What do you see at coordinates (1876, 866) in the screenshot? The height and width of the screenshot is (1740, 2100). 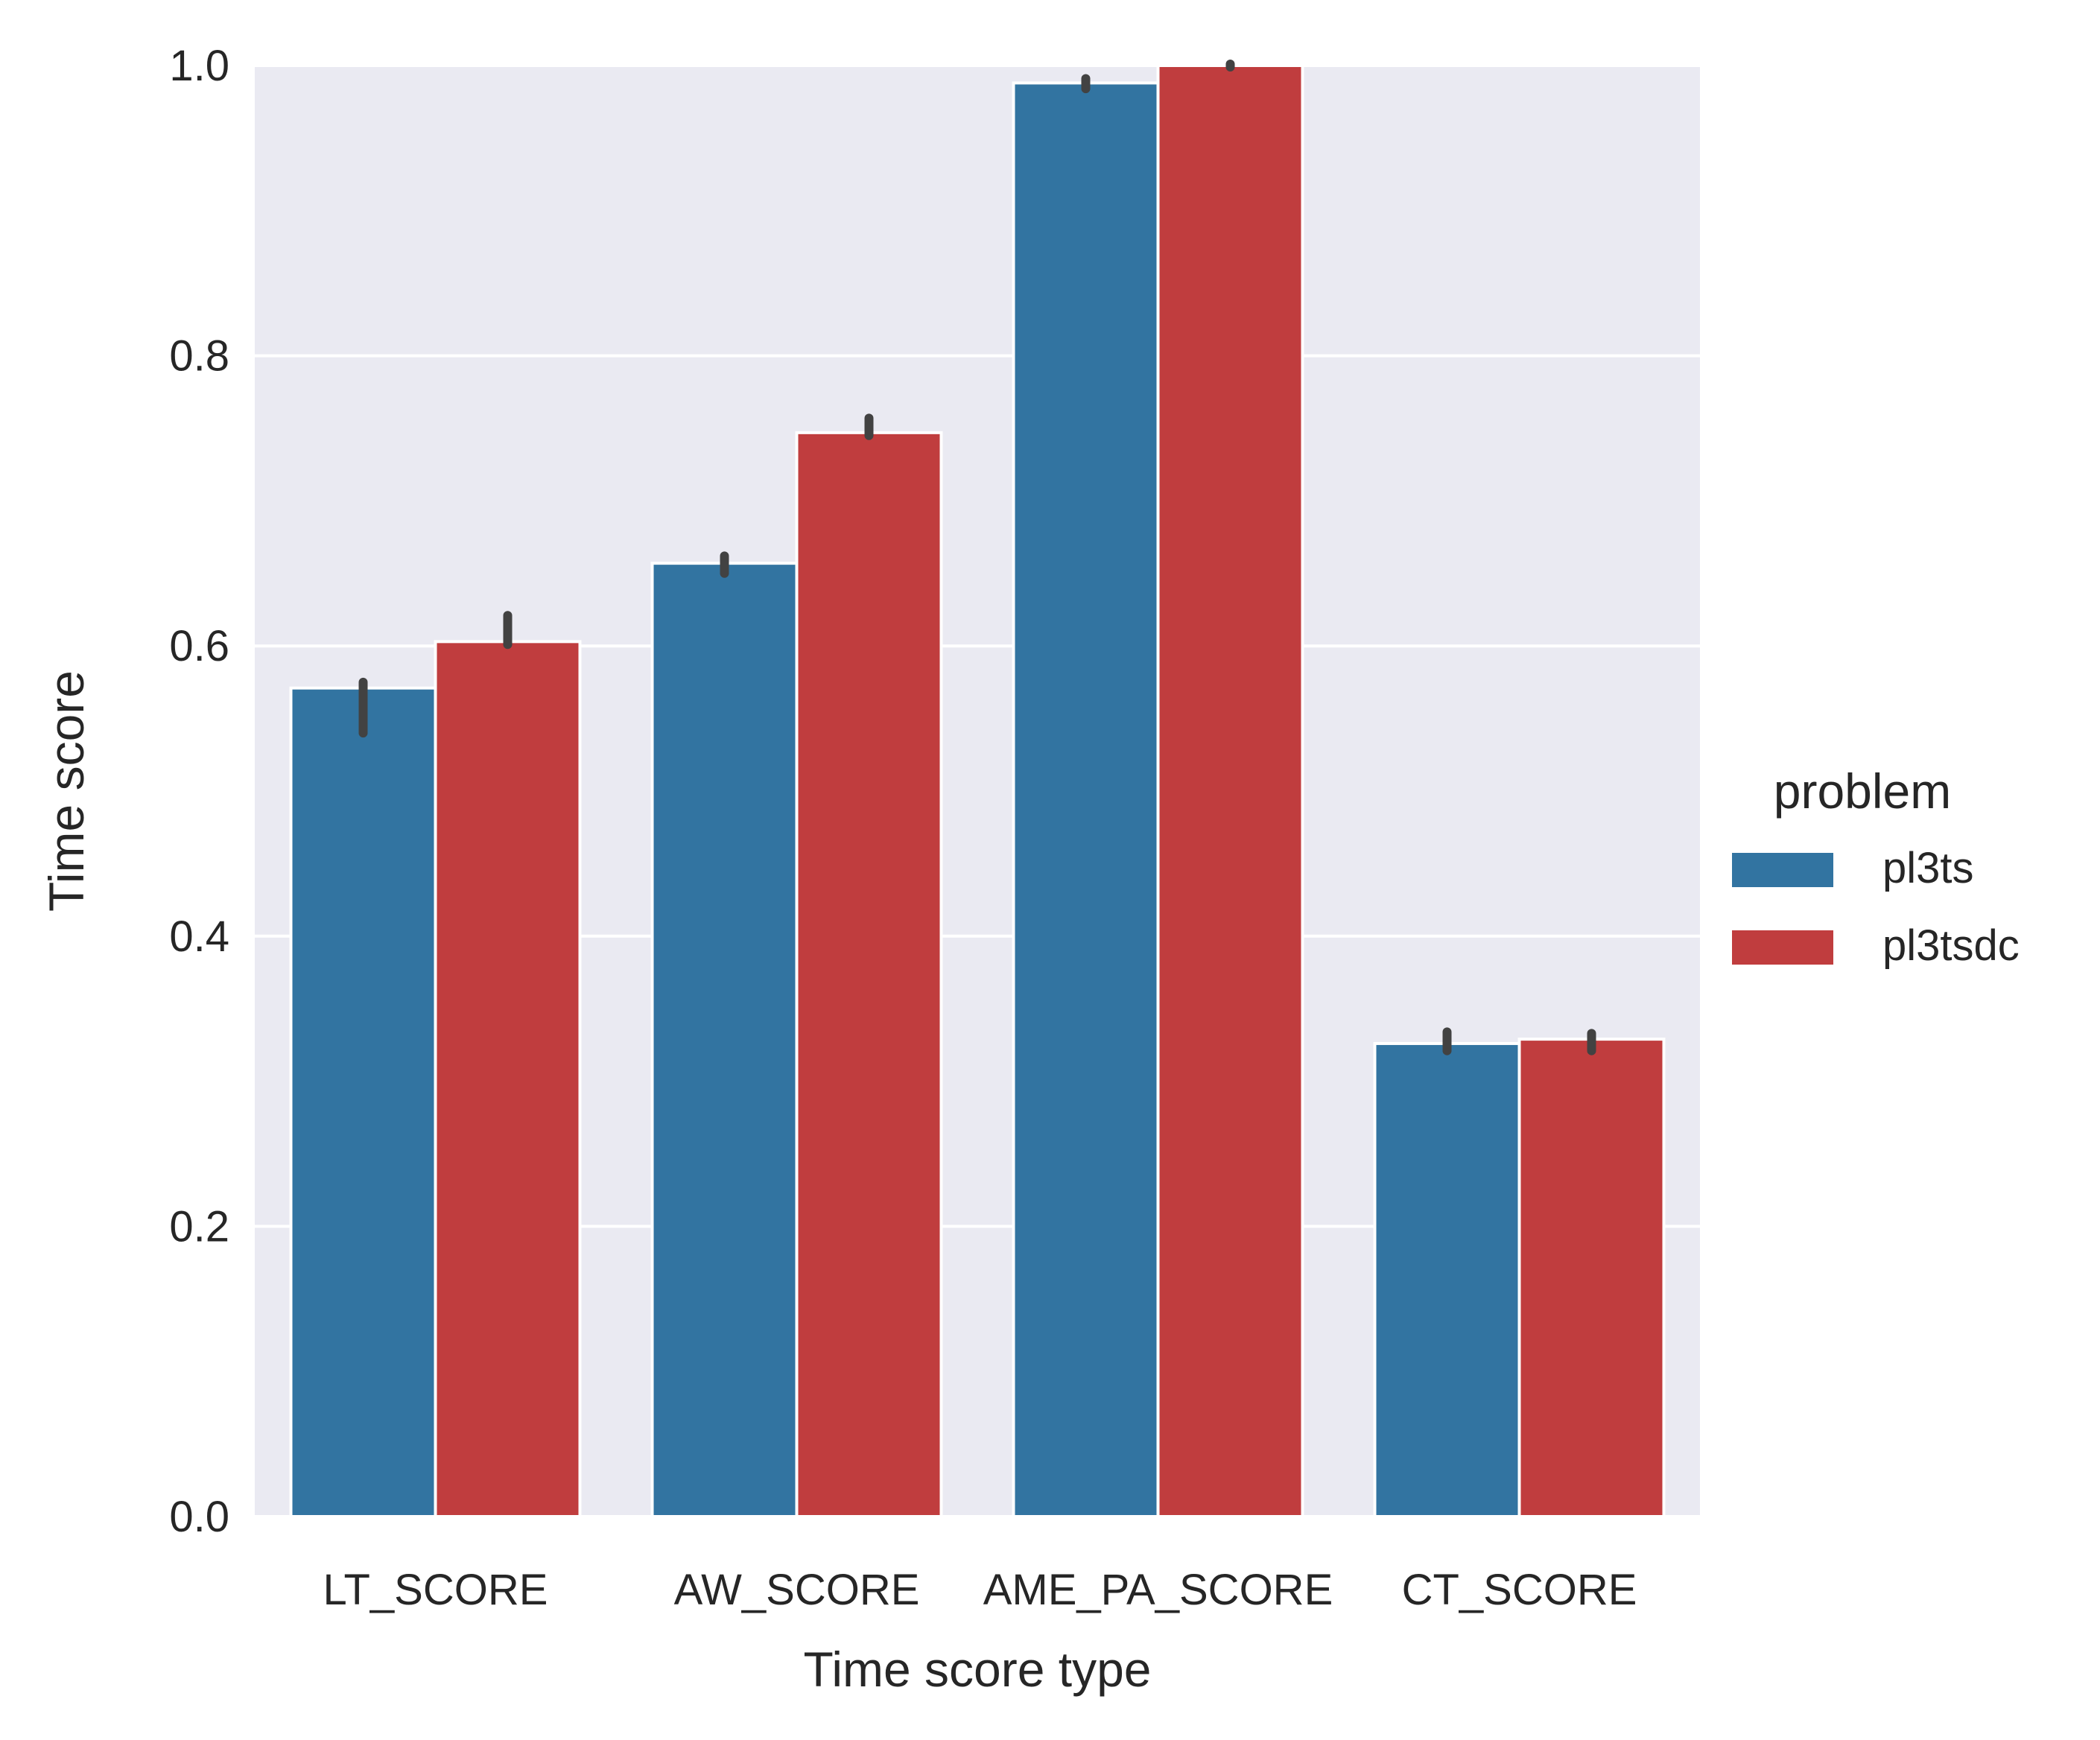 I see `legend: problem pl3ts pl3tsdc` at bounding box center [1876, 866].